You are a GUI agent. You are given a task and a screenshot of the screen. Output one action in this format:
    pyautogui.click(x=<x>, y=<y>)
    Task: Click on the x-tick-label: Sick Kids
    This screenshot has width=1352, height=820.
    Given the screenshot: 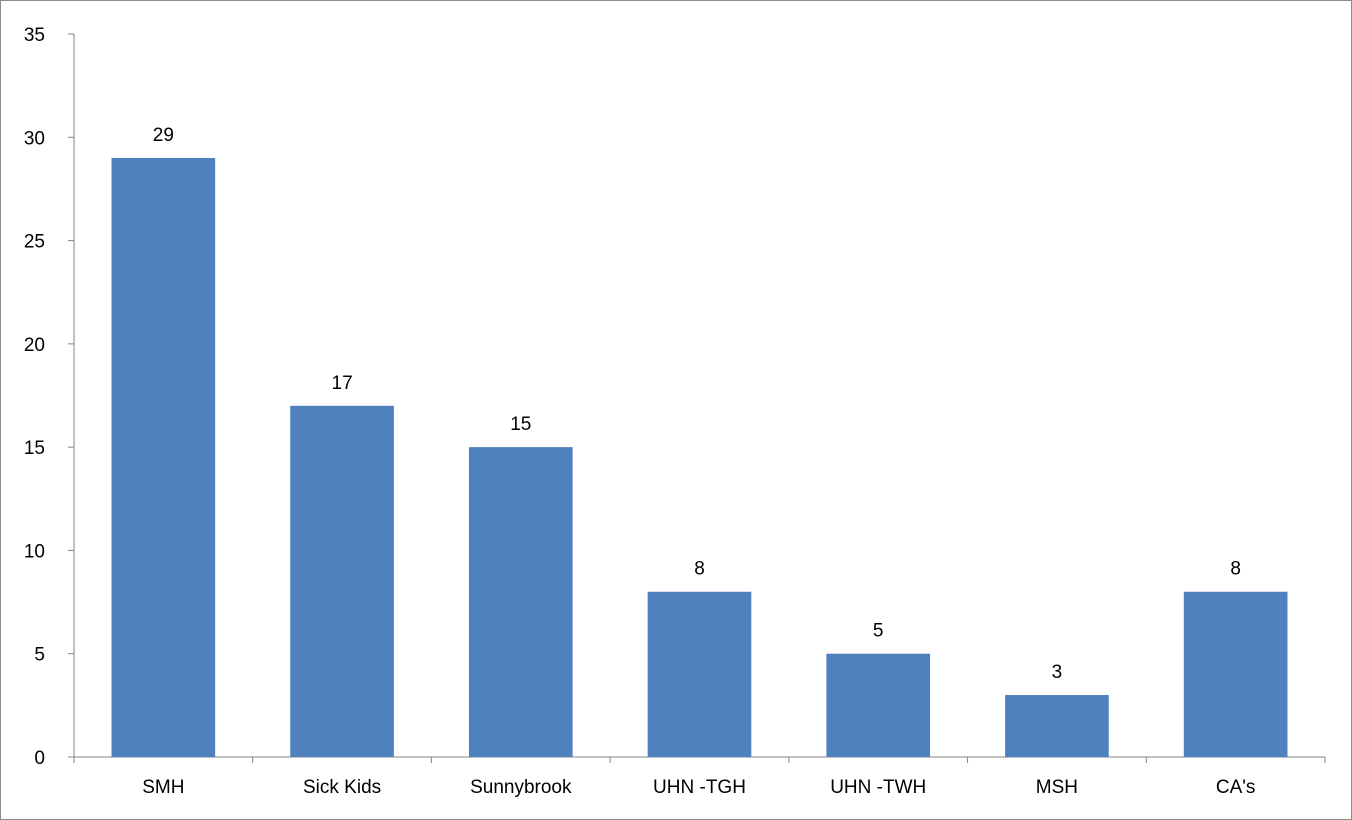 What is the action you would take?
    pyautogui.click(x=342, y=787)
    